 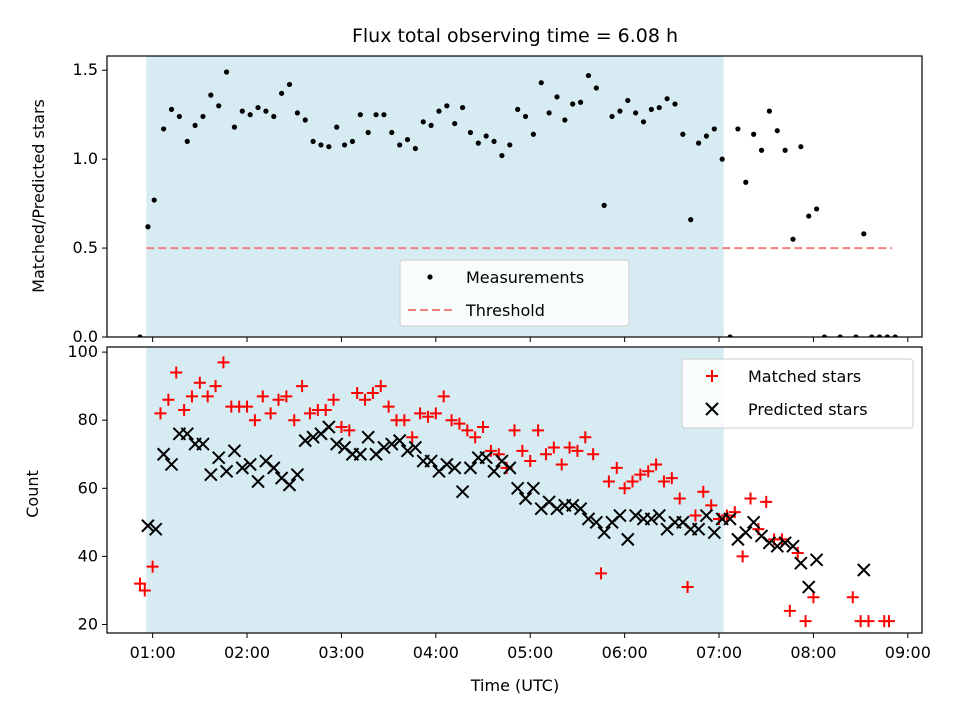 I want to click on bottom-legend: Matched stars Predicted stars, so click(x=797, y=393).